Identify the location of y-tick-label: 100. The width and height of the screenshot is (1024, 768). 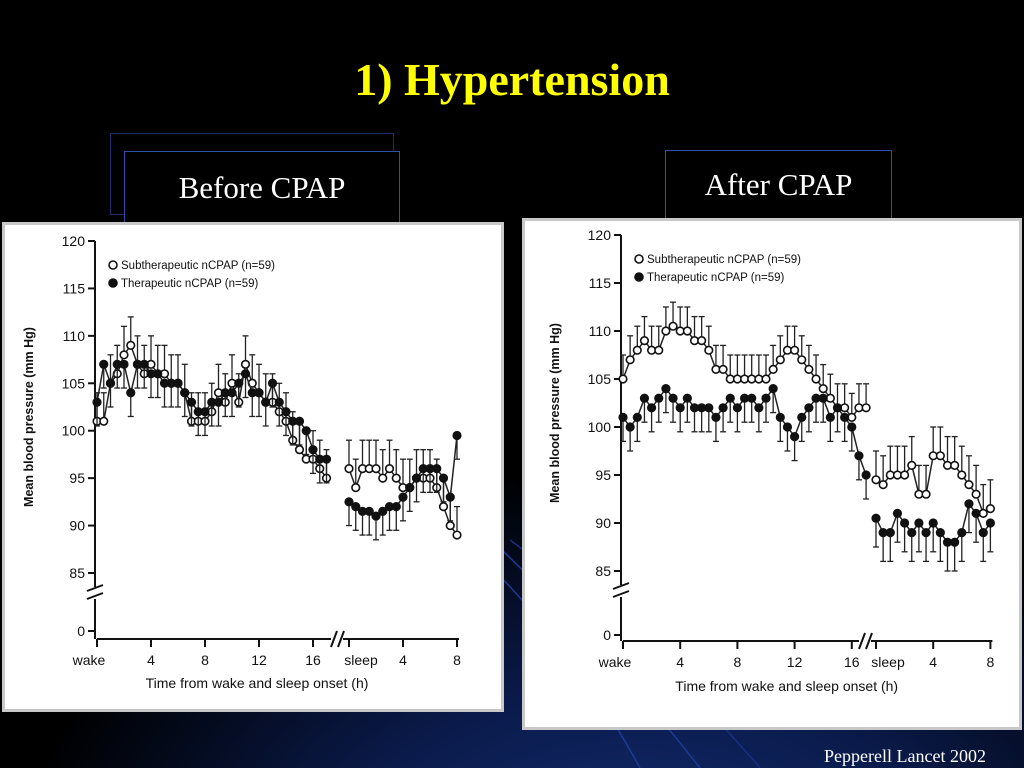
(600, 427).